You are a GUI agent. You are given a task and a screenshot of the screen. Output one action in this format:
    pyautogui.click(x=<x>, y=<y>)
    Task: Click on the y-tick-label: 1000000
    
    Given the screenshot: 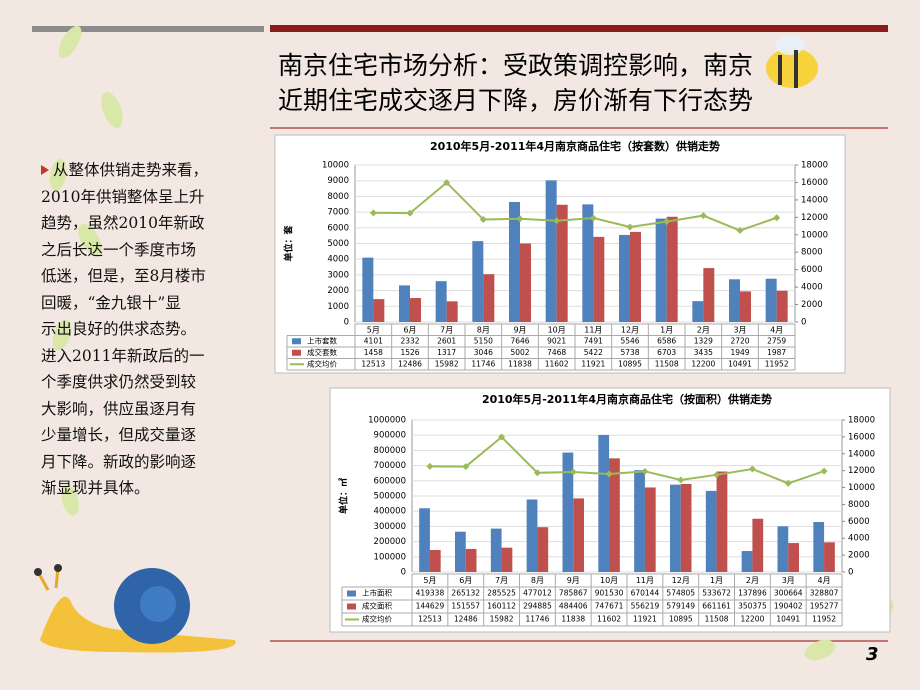 What is the action you would take?
    pyautogui.click(x=387, y=421)
    